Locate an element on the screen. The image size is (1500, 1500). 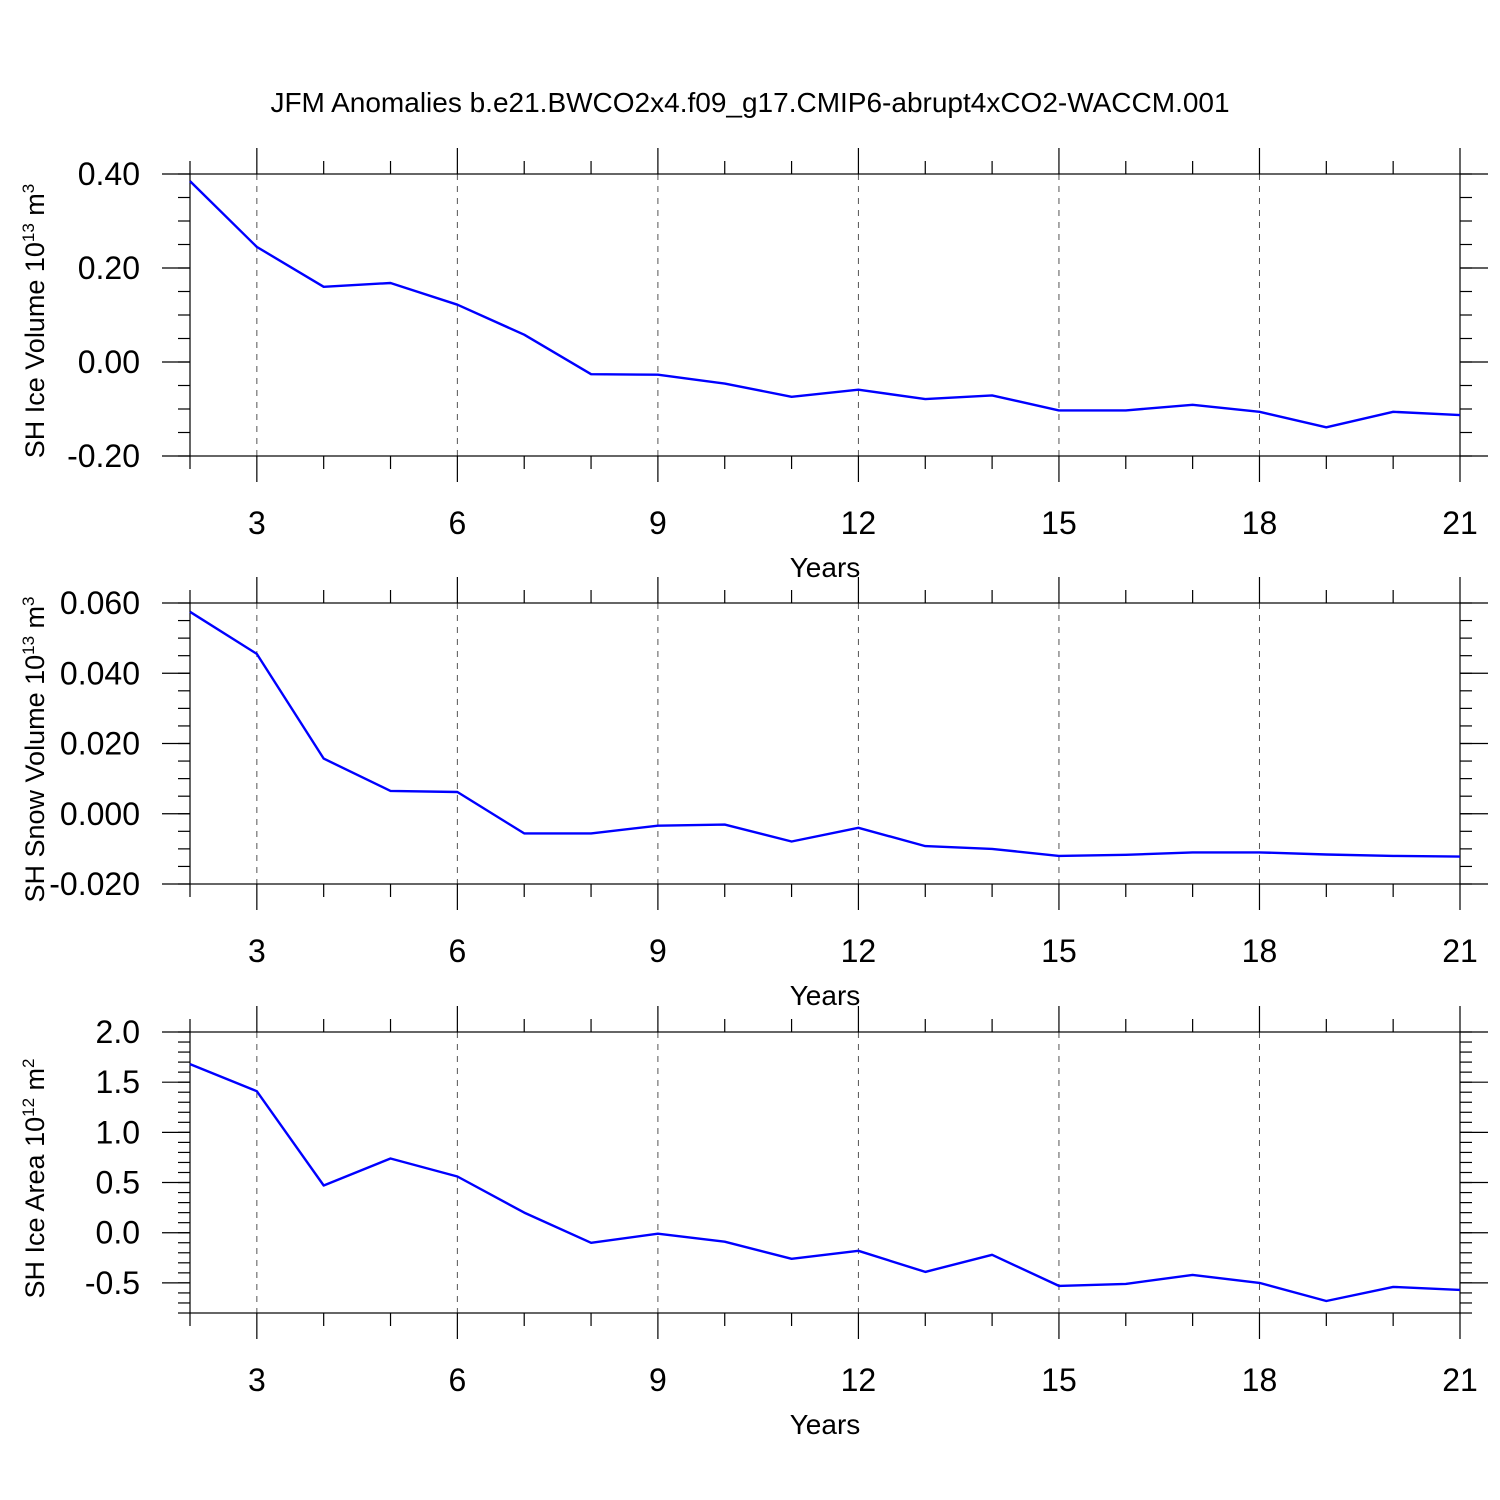
y-tick-label: 2.0 is located at coordinates (118, 1032).